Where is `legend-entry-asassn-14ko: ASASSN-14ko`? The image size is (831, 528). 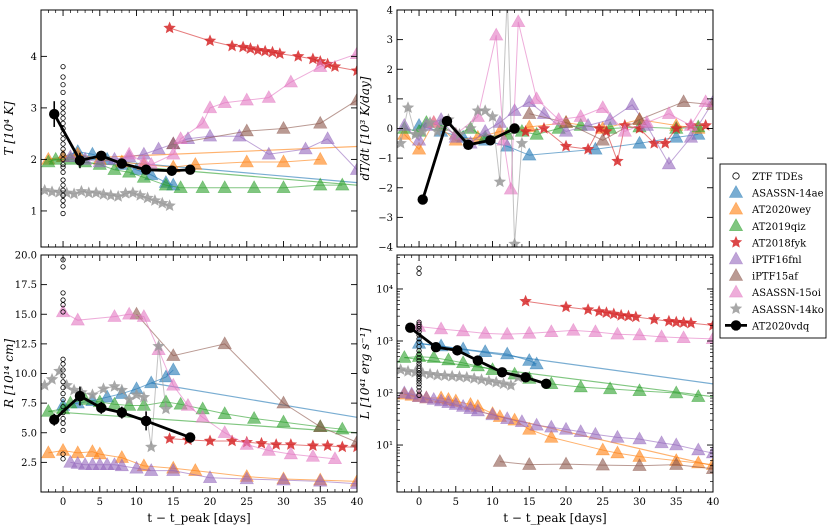 legend-entry-asassn-14ko: ASASSN-14ko is located at coordinates (776, 309).